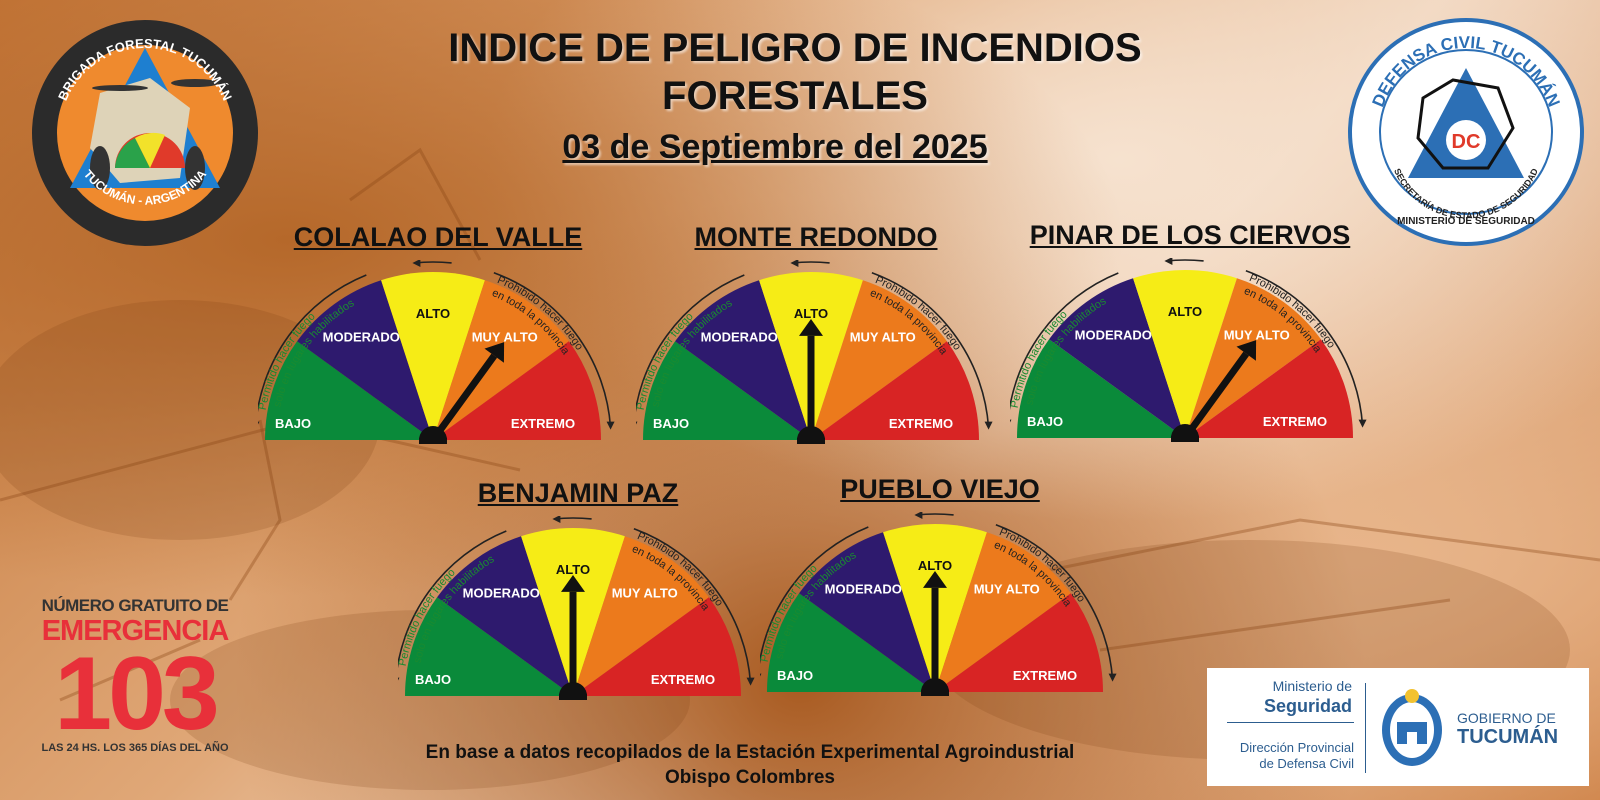  Describe the element at coordinates (1290, 722) in the screenshot. I see `ministry-divider` at that location.